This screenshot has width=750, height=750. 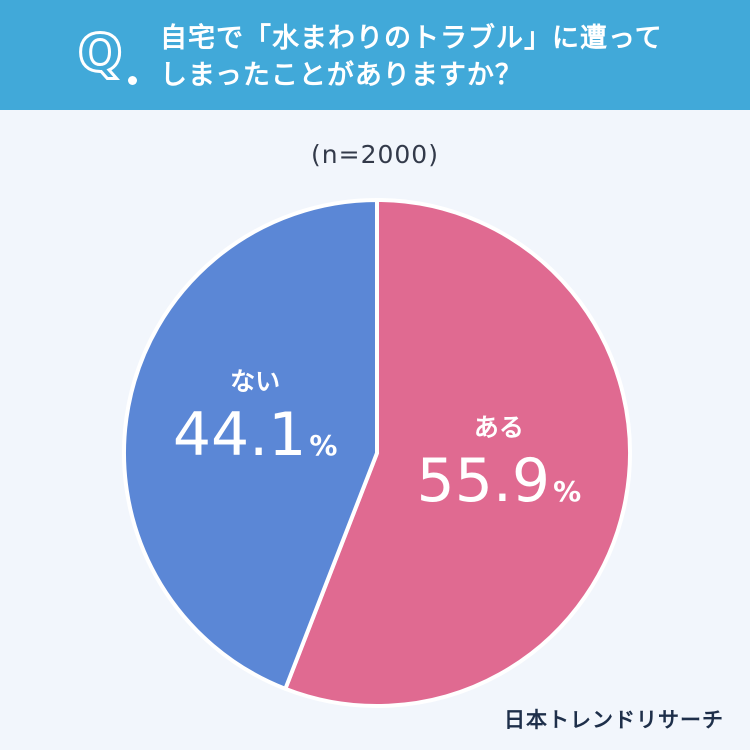 What do you see at coordinates (99, 54) in the screenshot?
I see `q-badge: Q` at bounding box center [99, 54].